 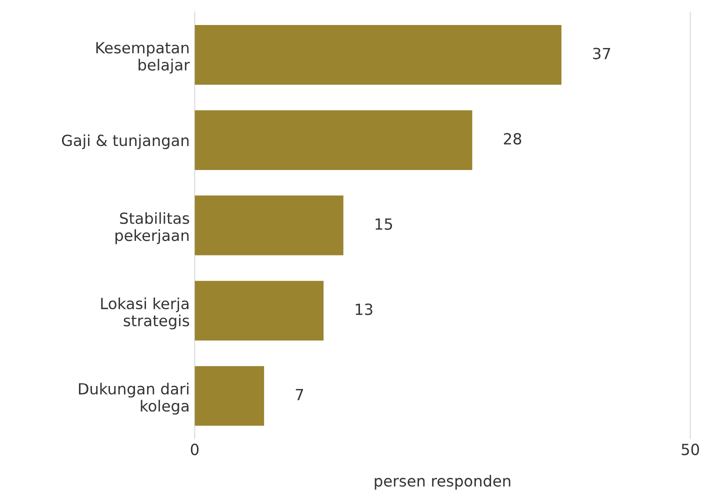 I want to click on x-tick-label: 50, so click(x=691, y=450).